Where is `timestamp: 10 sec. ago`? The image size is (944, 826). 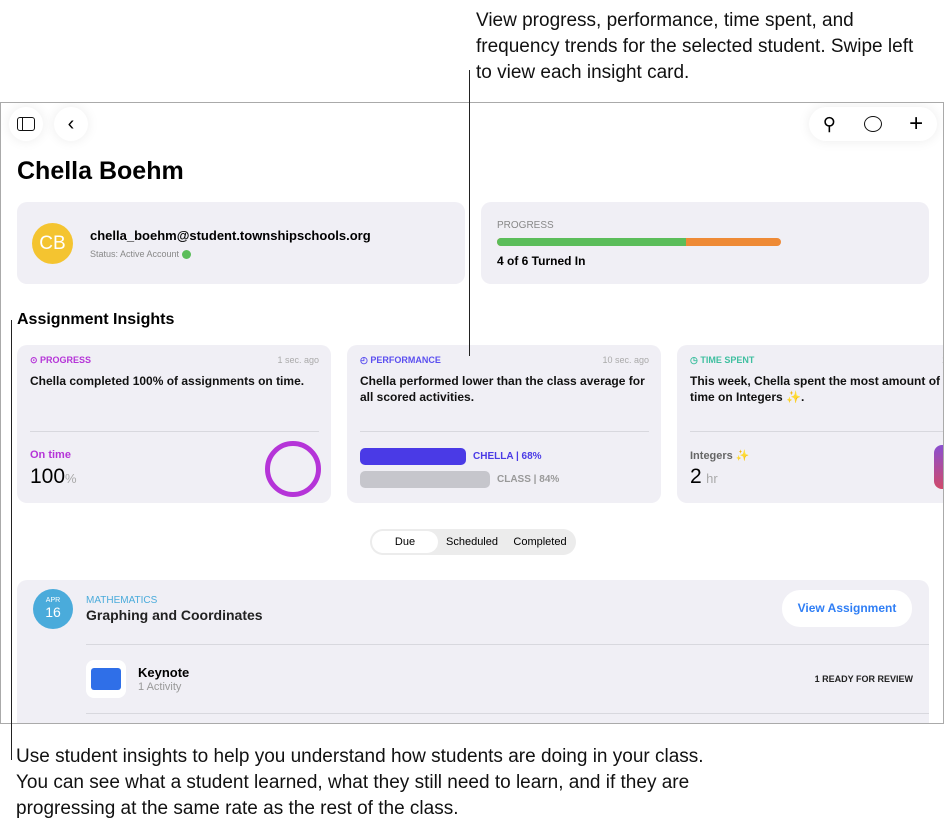
timestamp: 10 sec. ago is located at coordinates (625, 360).